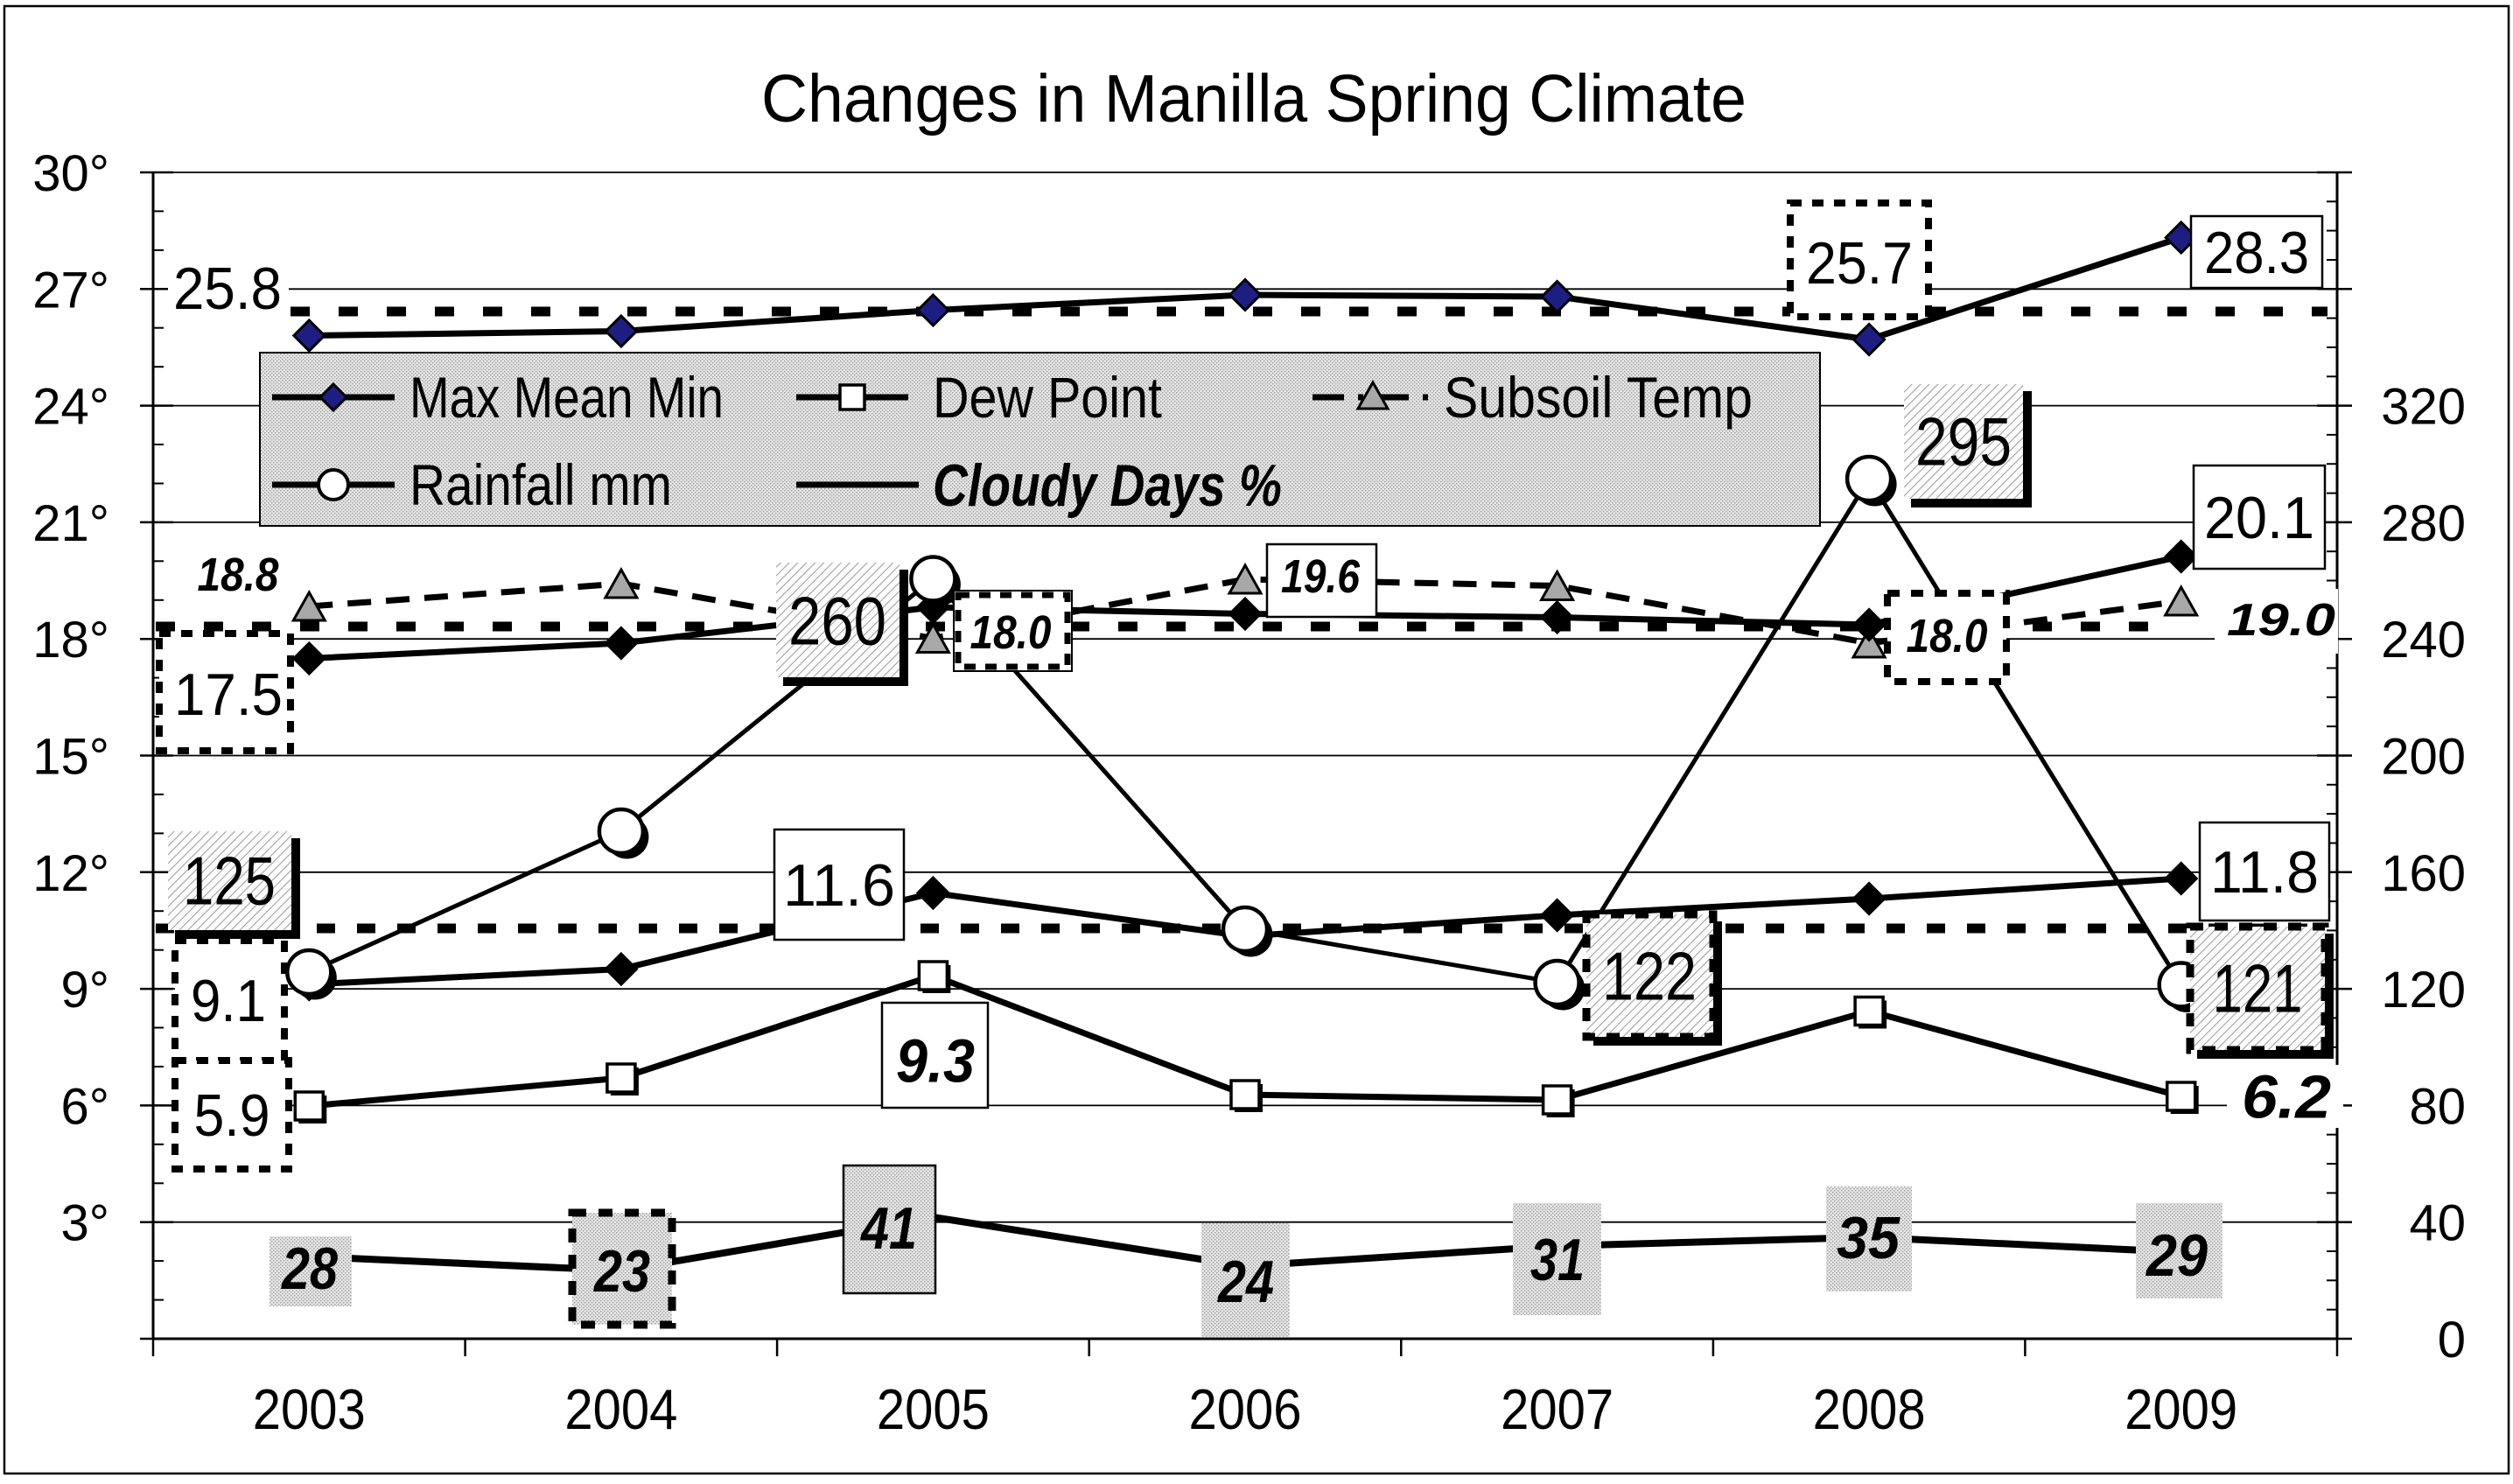 The height and width of the screenshot is (1484, 2513). Describe the element at coordinates (888, 1228) in the screenshot. I see `svg-text: 41` at that location.